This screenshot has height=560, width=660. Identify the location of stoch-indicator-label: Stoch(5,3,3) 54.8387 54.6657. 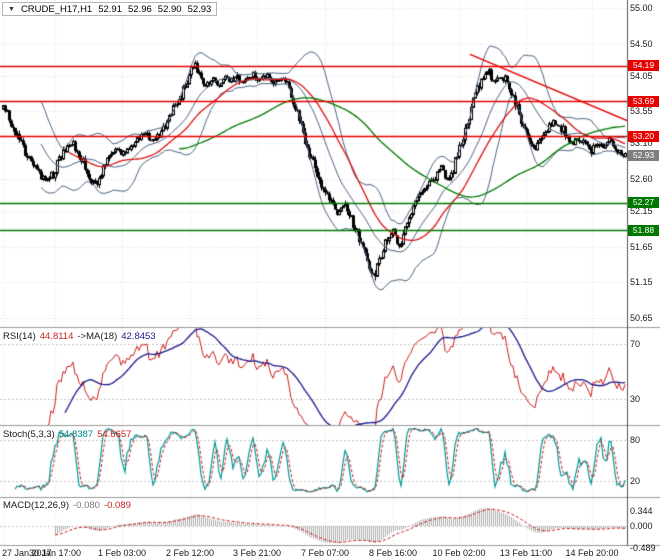
(69, 434).